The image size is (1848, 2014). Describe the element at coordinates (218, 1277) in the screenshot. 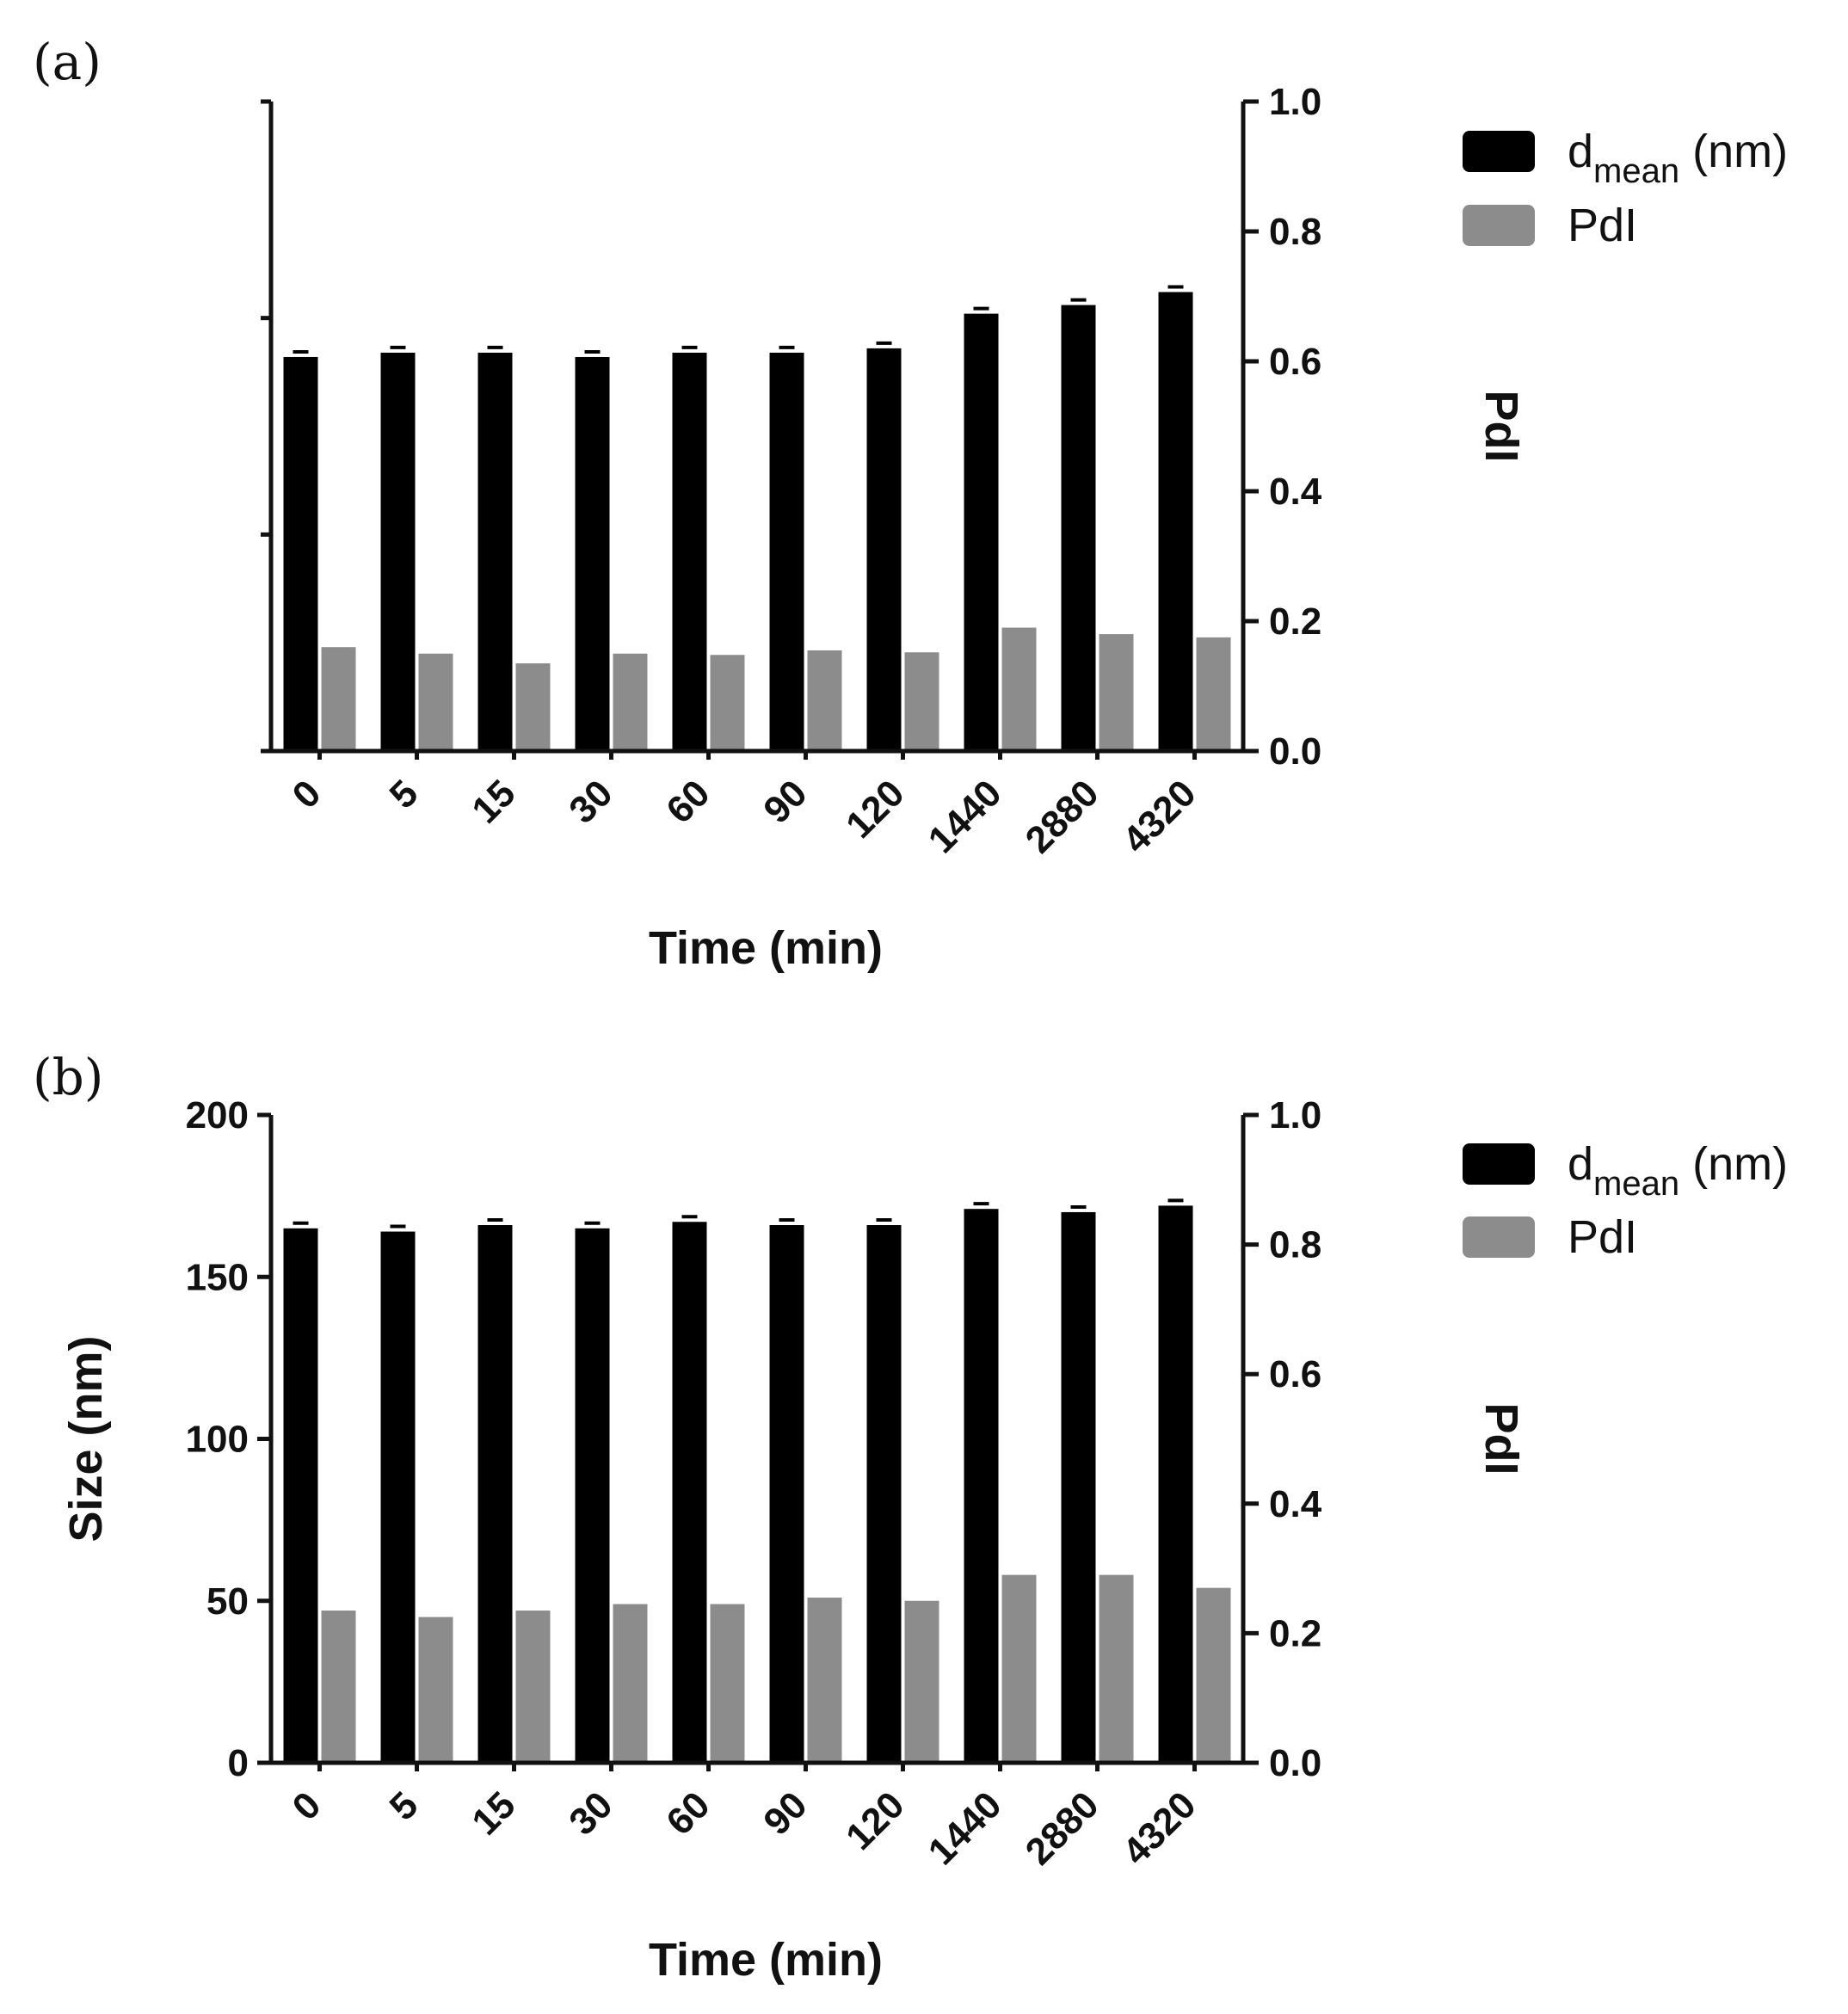

I see `left-y-tick-label: 150` at that location.